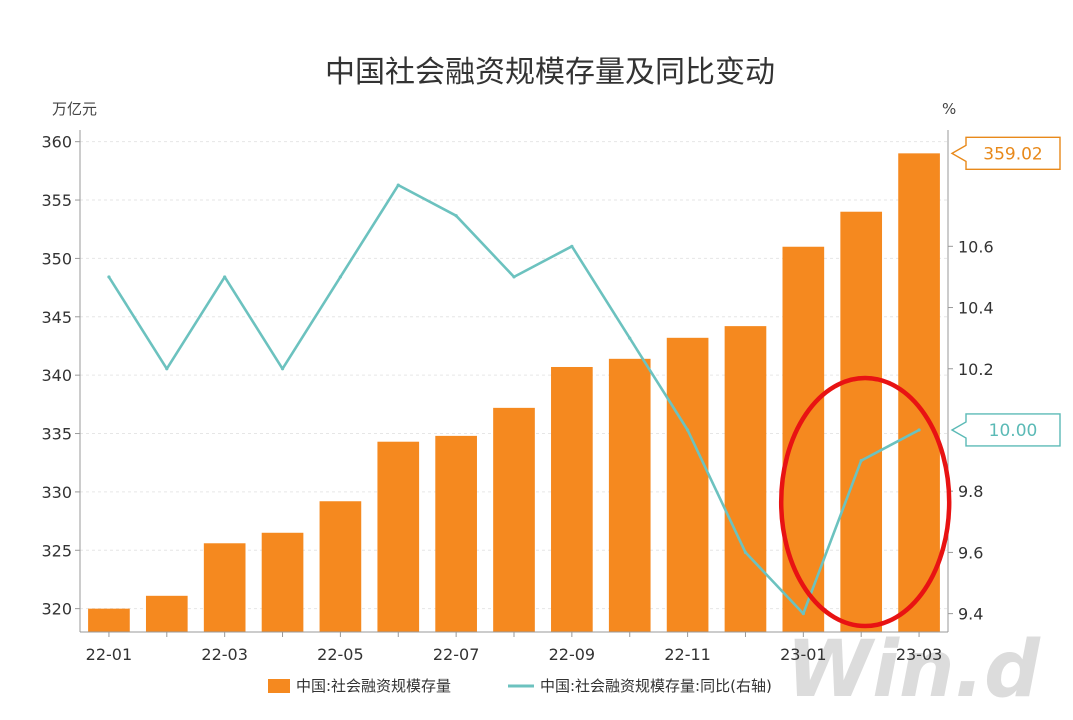  Describe the element at coordinates (520, 686) in the screenshot. I see `legend: 中国:社会融资规模存量 中国:社会融资规模存量:同比(右轴)` at that location.